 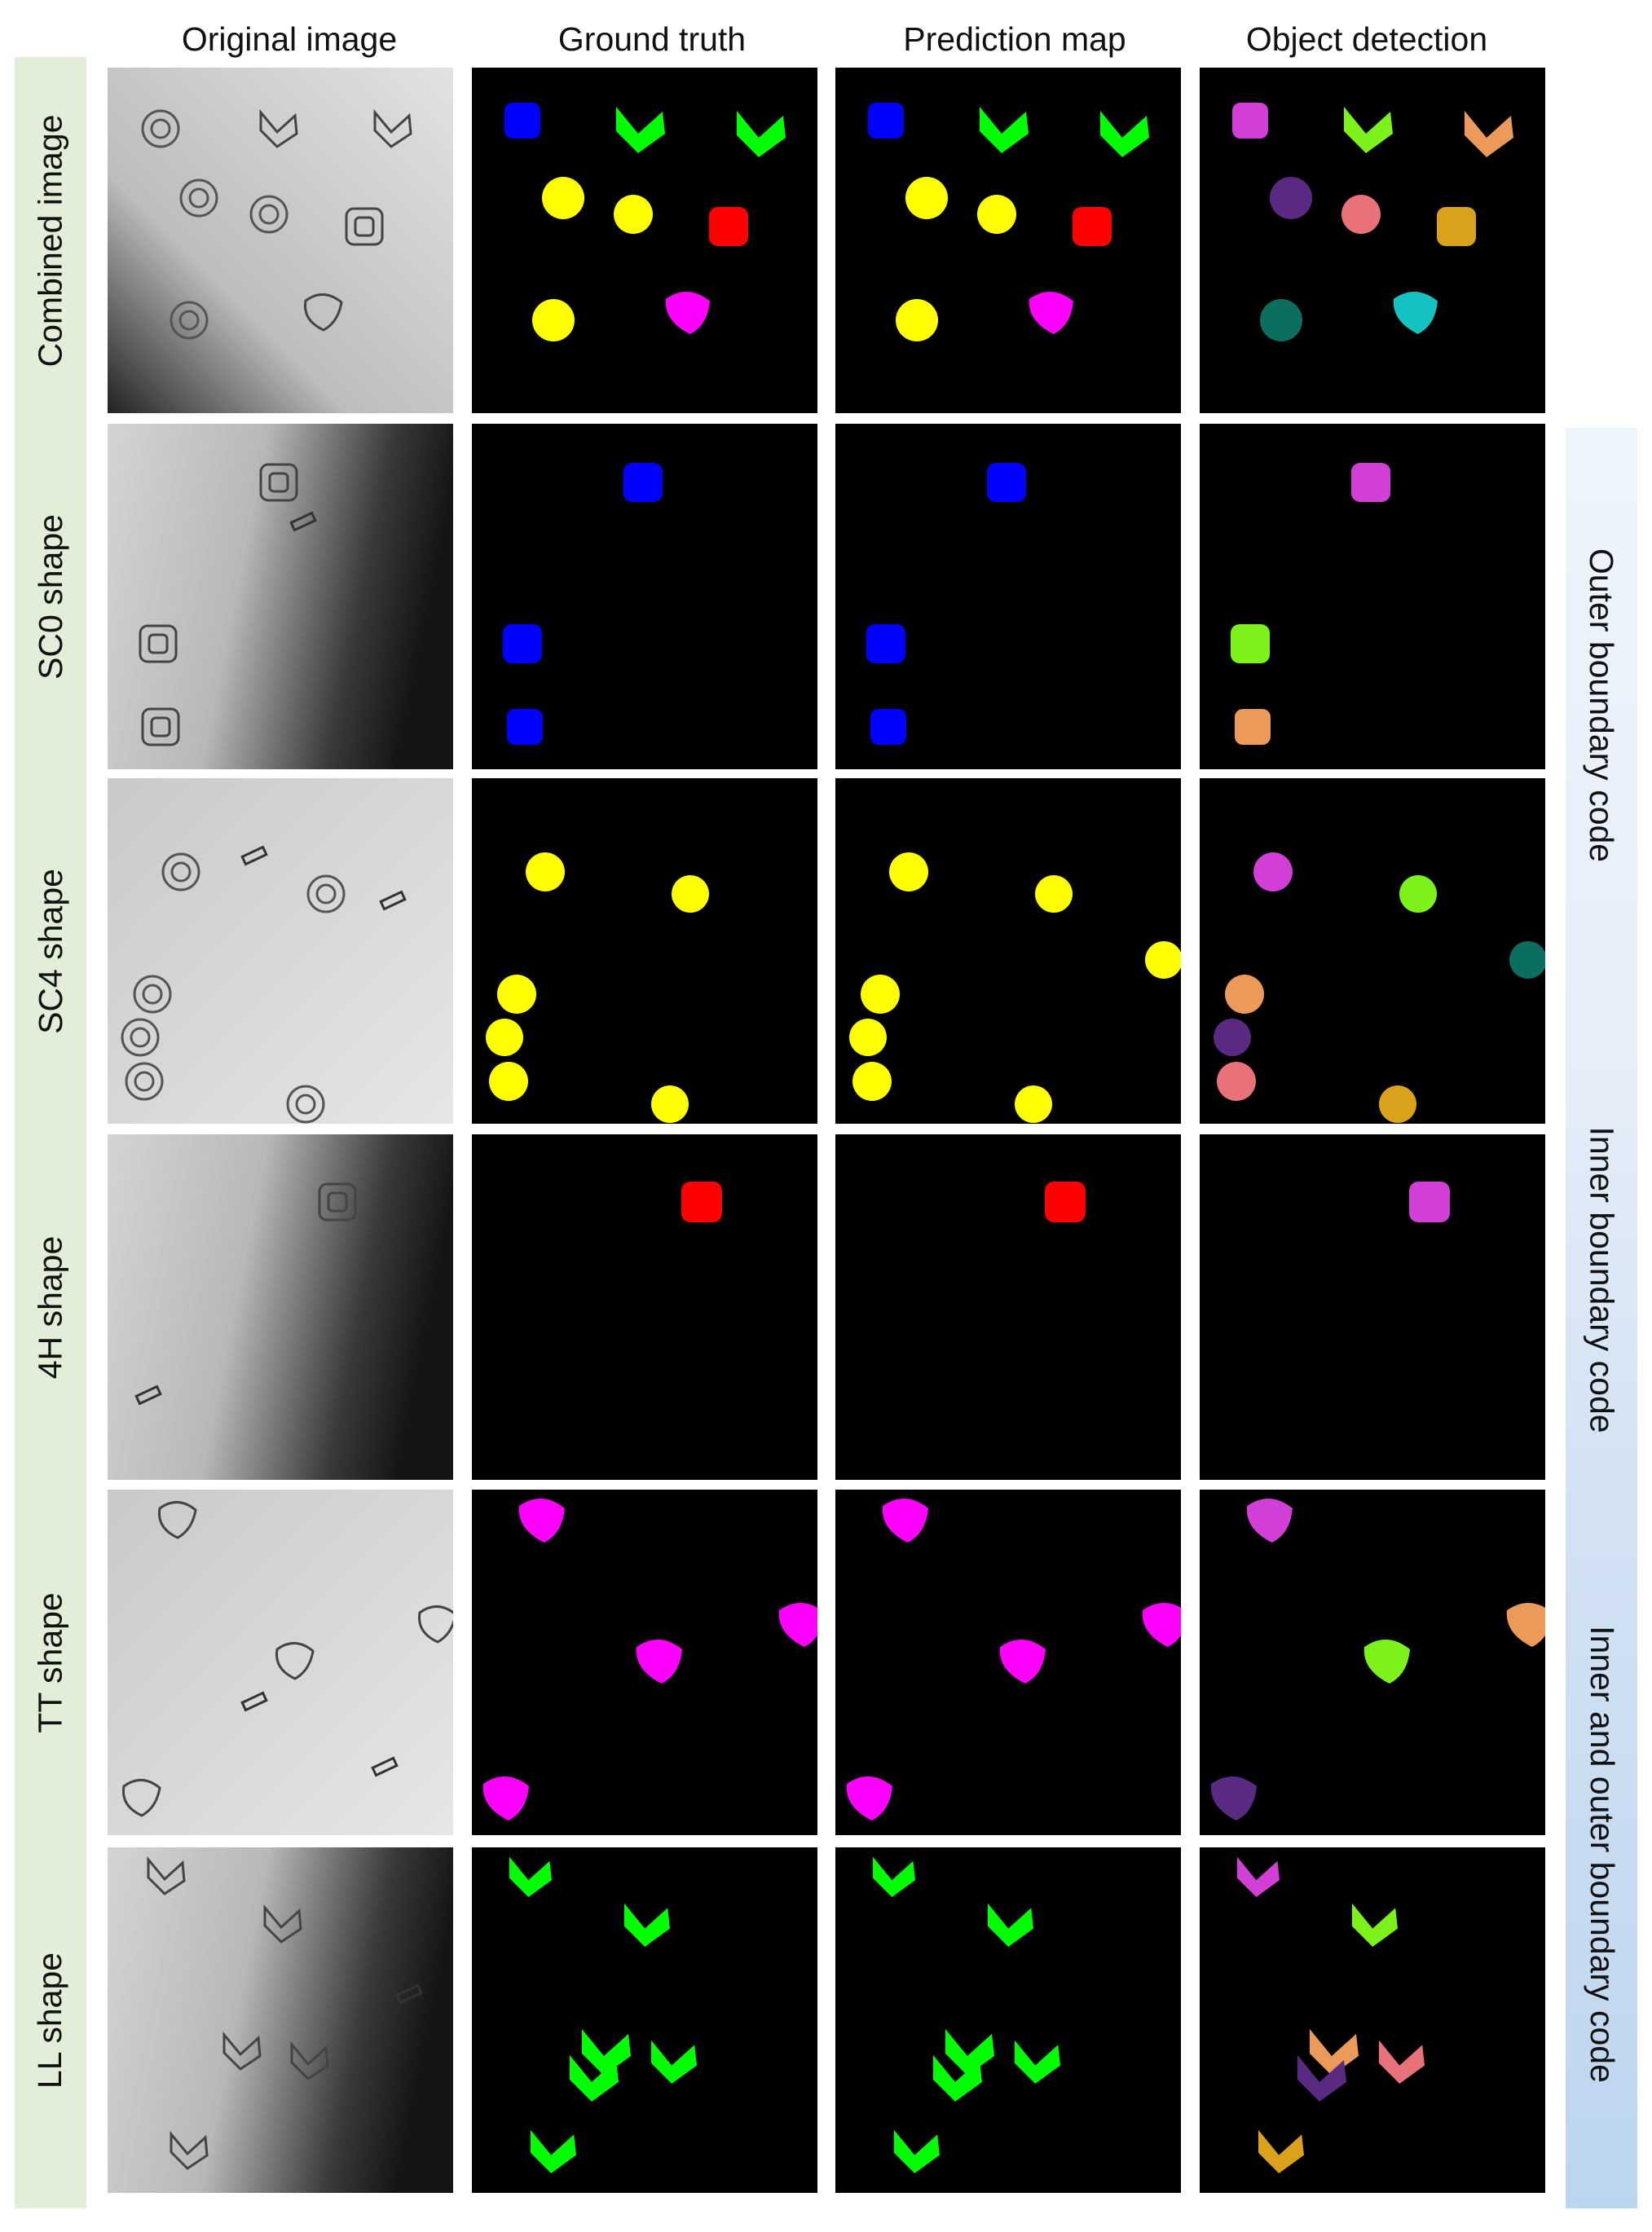 I want to click on detection-image, so click(x=1377, y=1659).